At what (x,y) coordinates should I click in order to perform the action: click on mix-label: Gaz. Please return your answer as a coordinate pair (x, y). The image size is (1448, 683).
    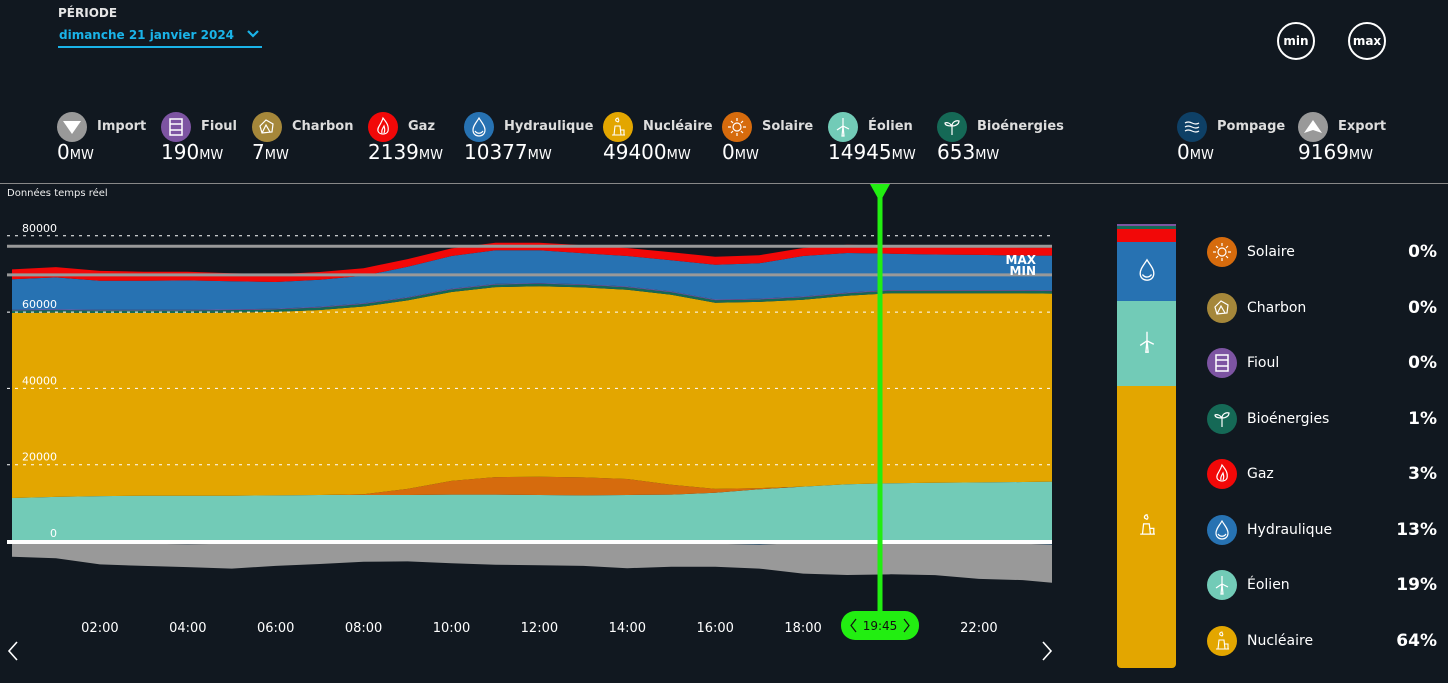
    Looking at the image, I should click on (1260, 474).